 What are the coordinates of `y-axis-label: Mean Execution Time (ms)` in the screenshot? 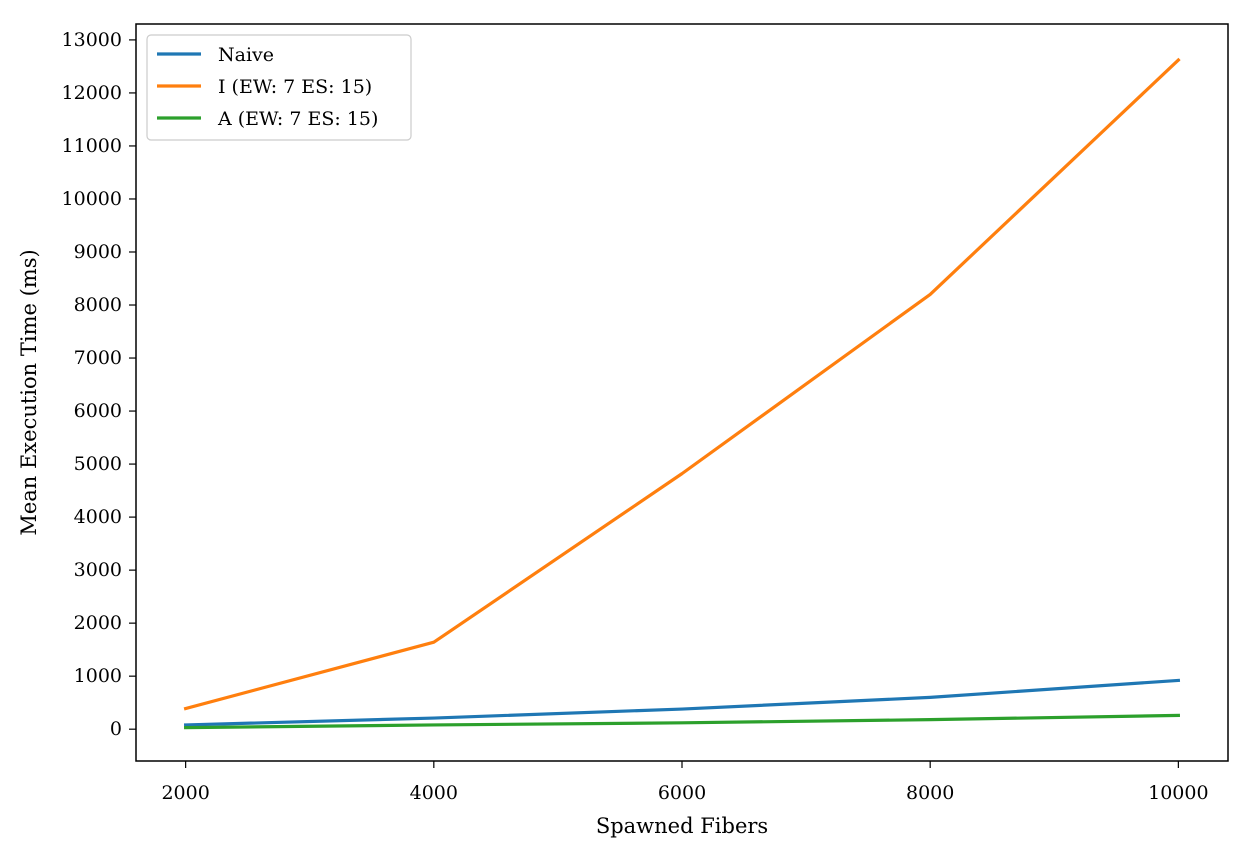 It's located at (29, 392).